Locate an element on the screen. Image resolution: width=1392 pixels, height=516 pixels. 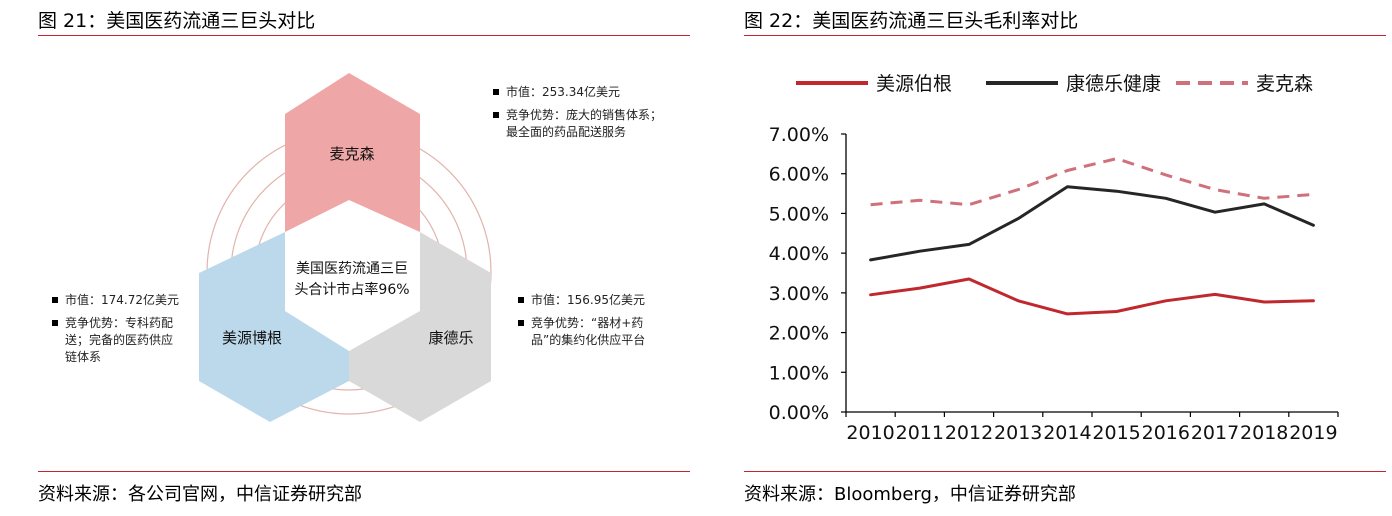
x-tick-label: 2018 is located at coordinates (1264, 433).